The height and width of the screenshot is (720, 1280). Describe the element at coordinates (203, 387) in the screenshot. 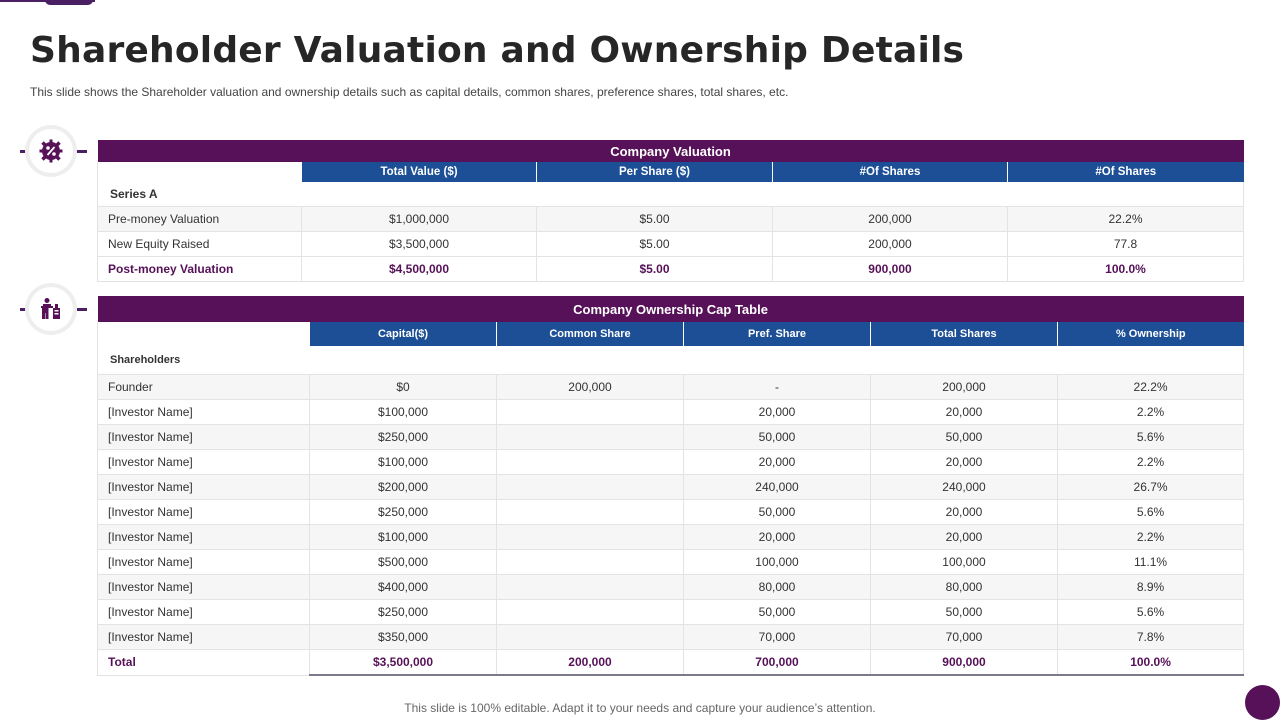

I see `row-label: Founder` at that location.